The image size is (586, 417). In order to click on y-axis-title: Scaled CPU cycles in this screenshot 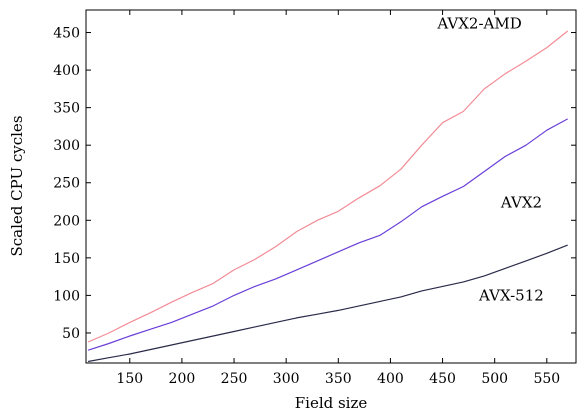, I will do `click(17, 185)`.